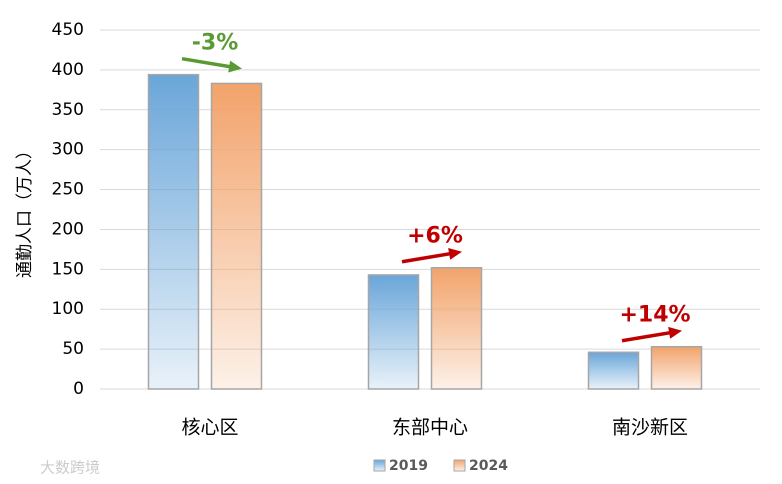 The width and height of the screenshot is (782, 484). What do you see at coordinates (68, 110) in the screenshot?
I see `y-tick-label: 350` at bounding box center [68, 110].